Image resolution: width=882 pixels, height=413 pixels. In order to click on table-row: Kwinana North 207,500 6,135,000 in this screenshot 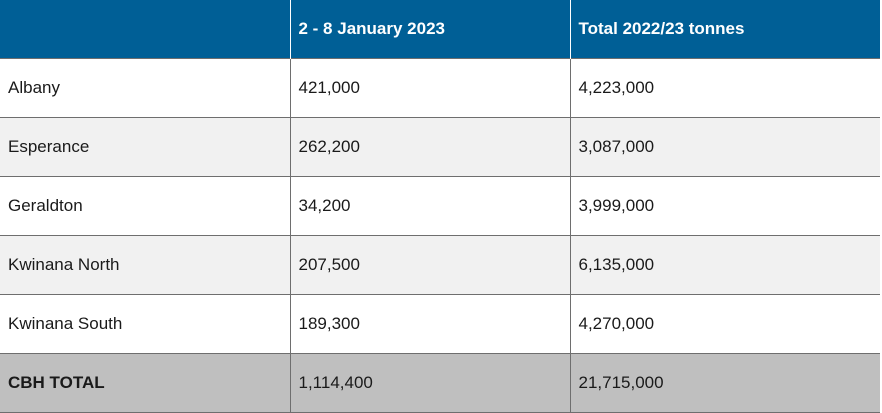, I will do `click(440, 264)`.